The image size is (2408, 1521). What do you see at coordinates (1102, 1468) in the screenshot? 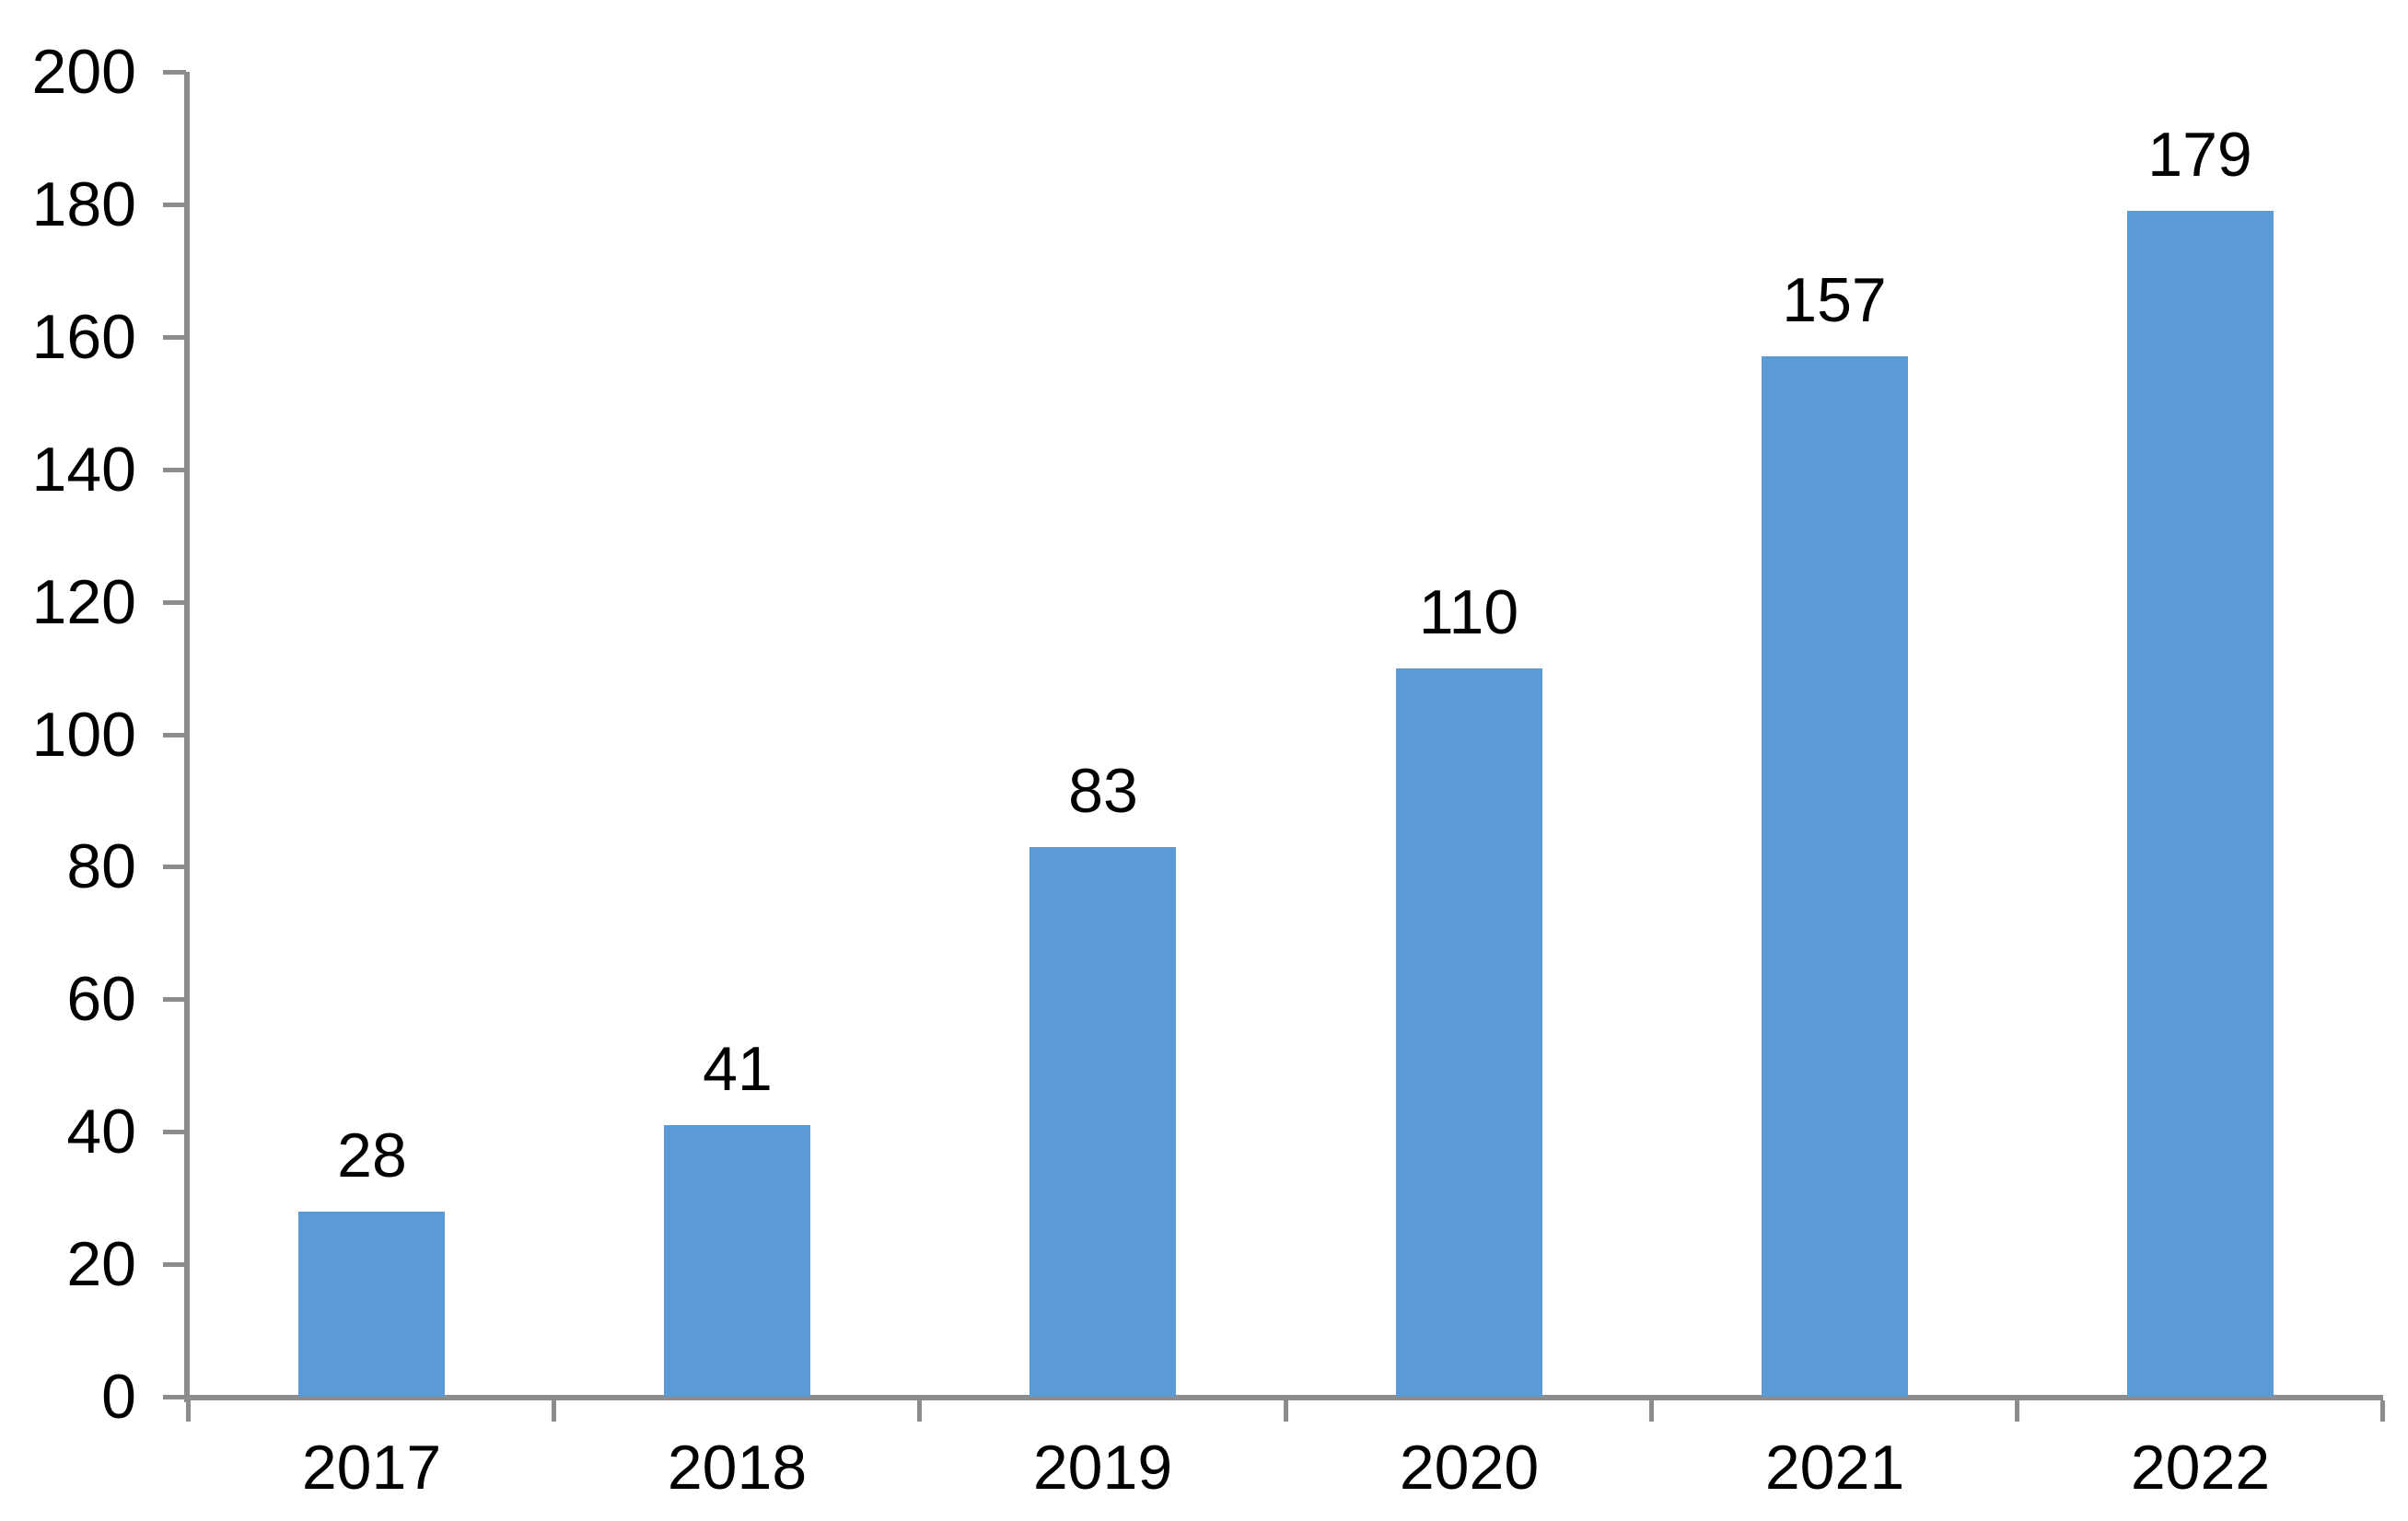
I see `x-tick-label-2019: 2019` at bounding box center [1102, 1468].